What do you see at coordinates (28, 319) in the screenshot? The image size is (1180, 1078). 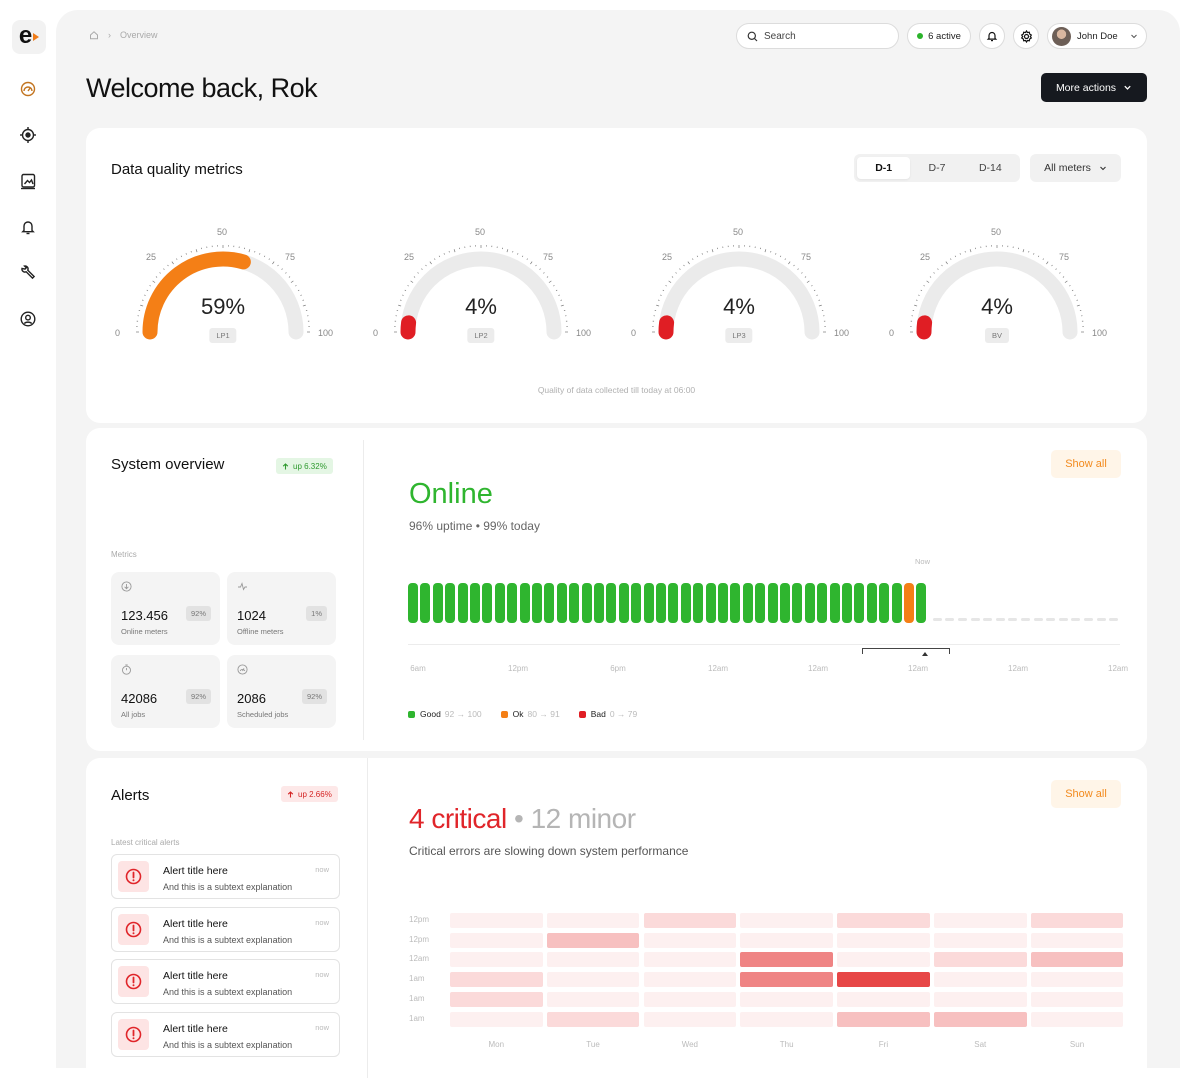 I see `user-circle-icon` at bounding box center [28, 319].